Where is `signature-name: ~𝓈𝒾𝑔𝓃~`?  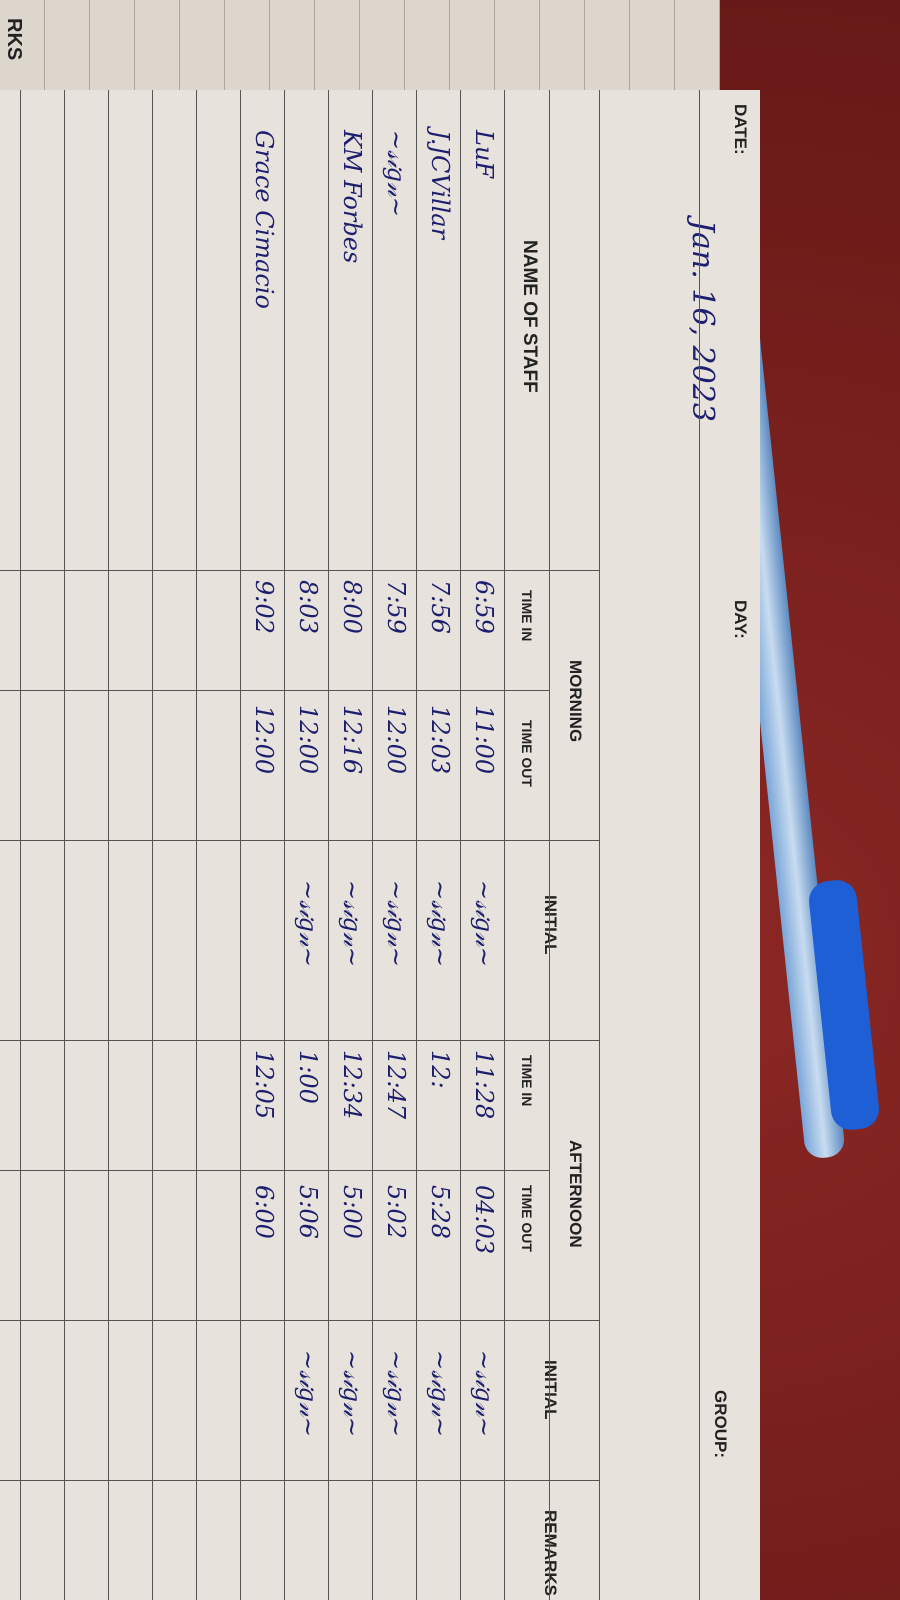
signature-name: ~𝓈𝒾𝑔𝓃~ is located at coordinates (396, 173).